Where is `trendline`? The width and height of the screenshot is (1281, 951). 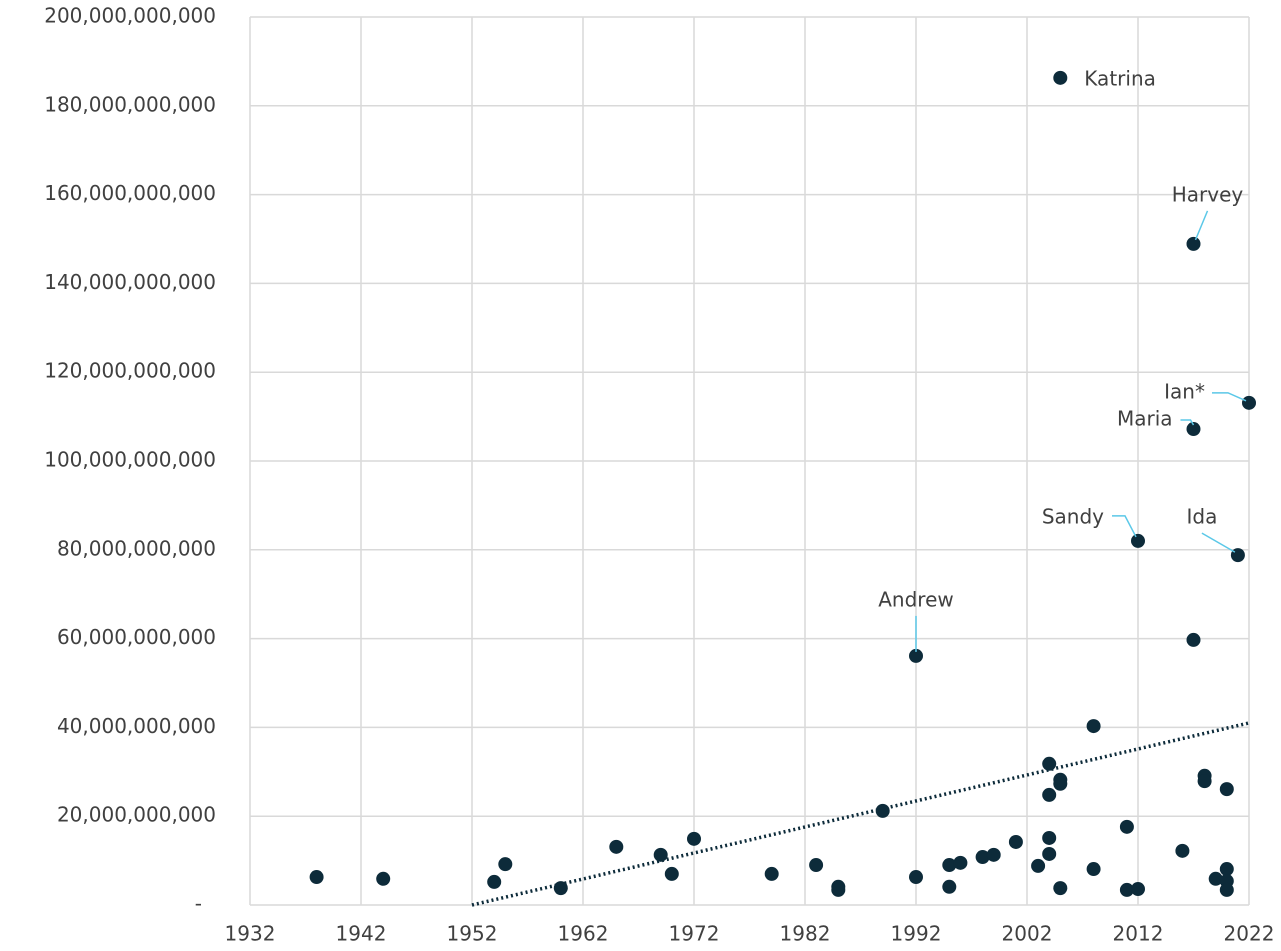
trendline is located at coordinates (860, 814).